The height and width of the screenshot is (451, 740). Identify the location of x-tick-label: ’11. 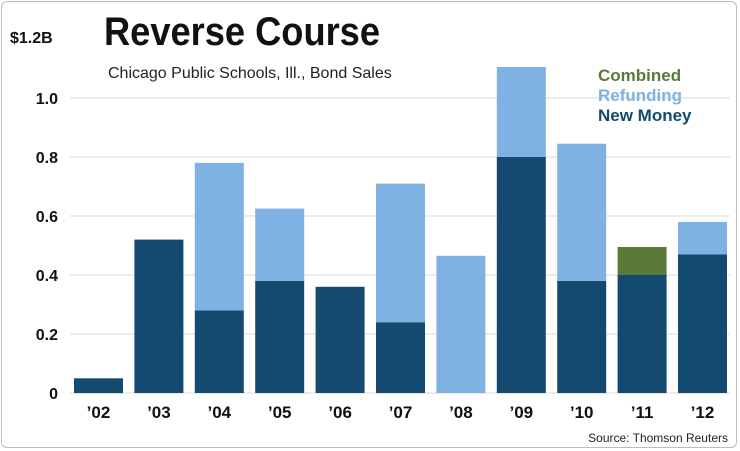
(642, 412).